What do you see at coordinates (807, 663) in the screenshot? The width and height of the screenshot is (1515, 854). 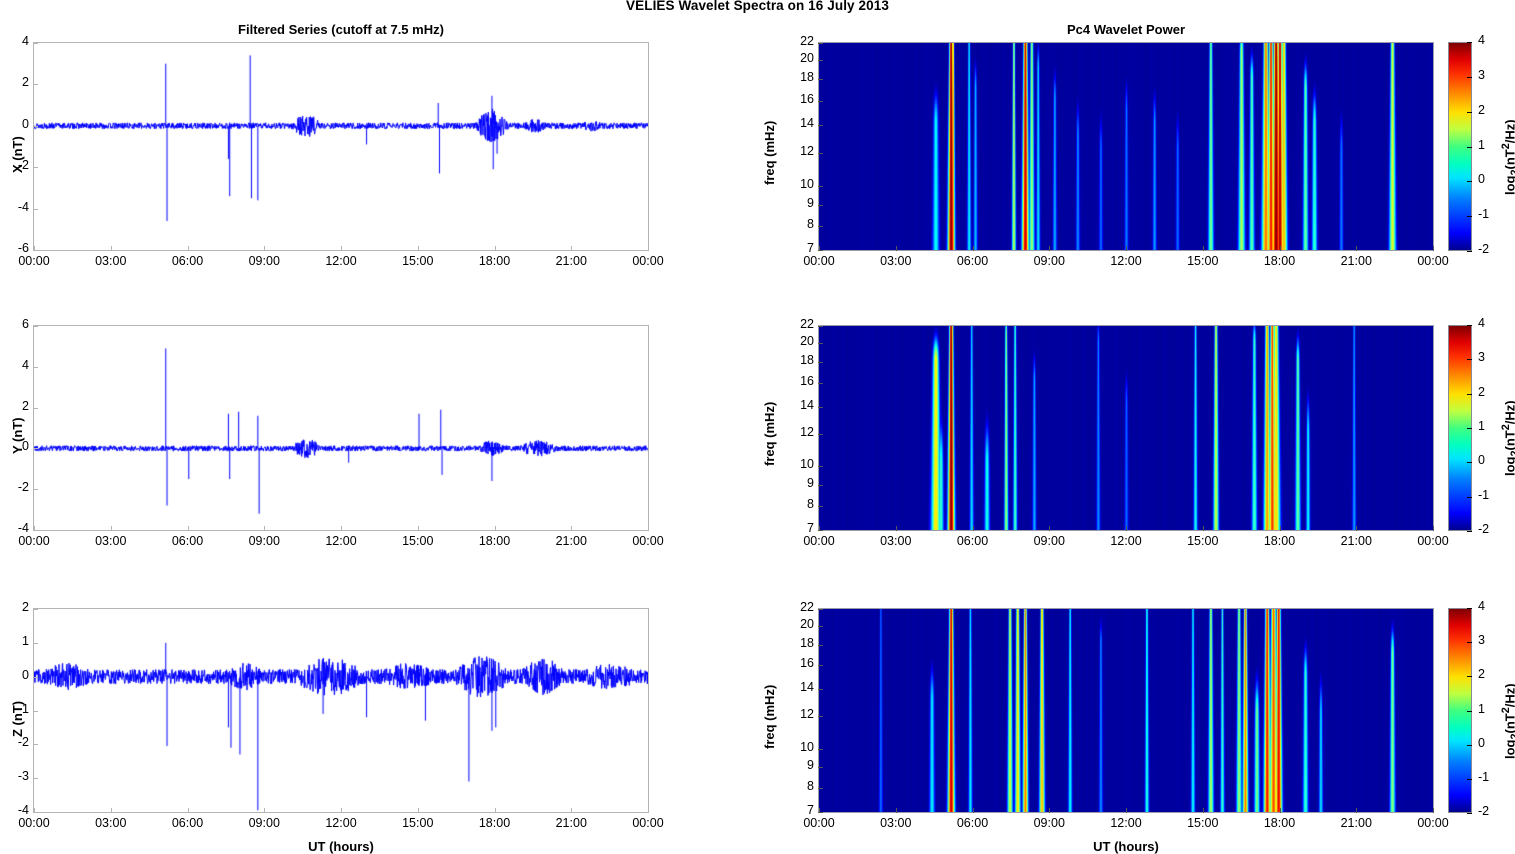 I see `ftick-label-Z-16: 16` at bounding box center [807, 663].